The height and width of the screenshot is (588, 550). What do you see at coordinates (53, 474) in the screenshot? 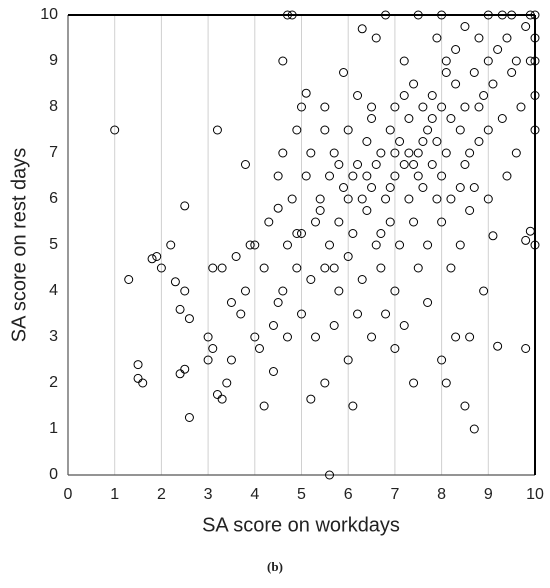
I see `y-tick-label: 0` at bounding box center [53, 474].